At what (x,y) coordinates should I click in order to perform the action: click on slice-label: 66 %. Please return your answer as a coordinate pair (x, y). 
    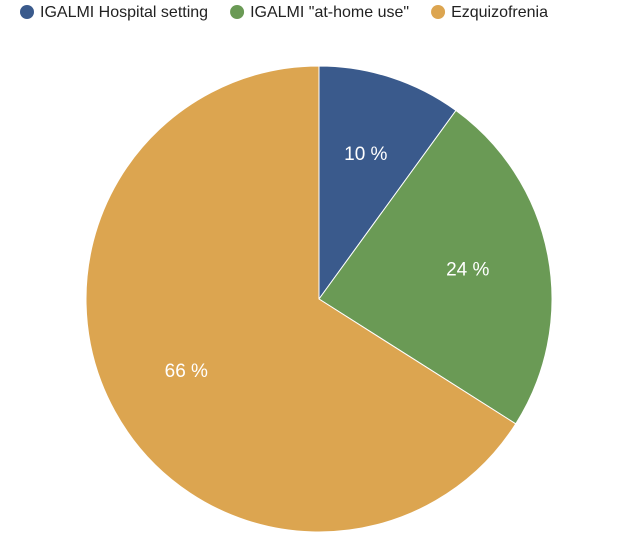
    Looking at the image, I should click on (186, 371).